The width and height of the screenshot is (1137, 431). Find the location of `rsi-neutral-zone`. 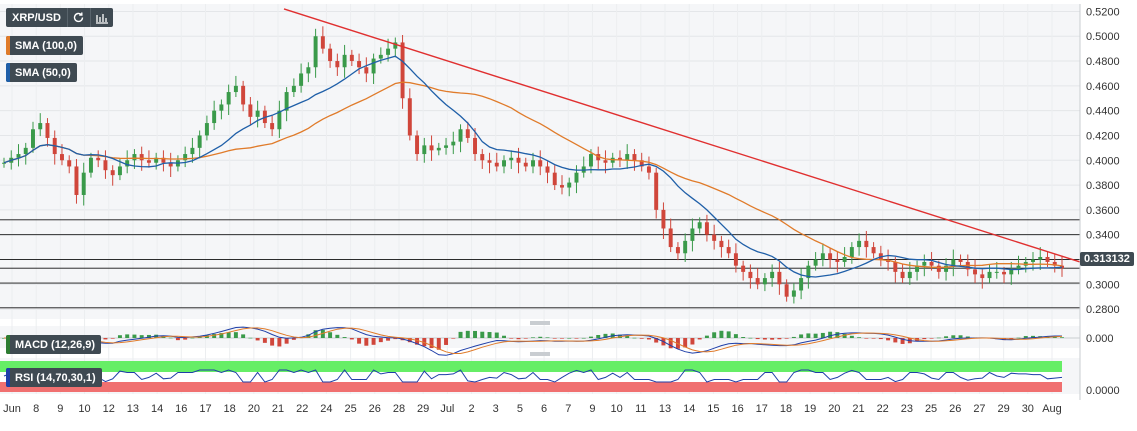

rsi-neutral-zone is located at coordinates (531, 377).